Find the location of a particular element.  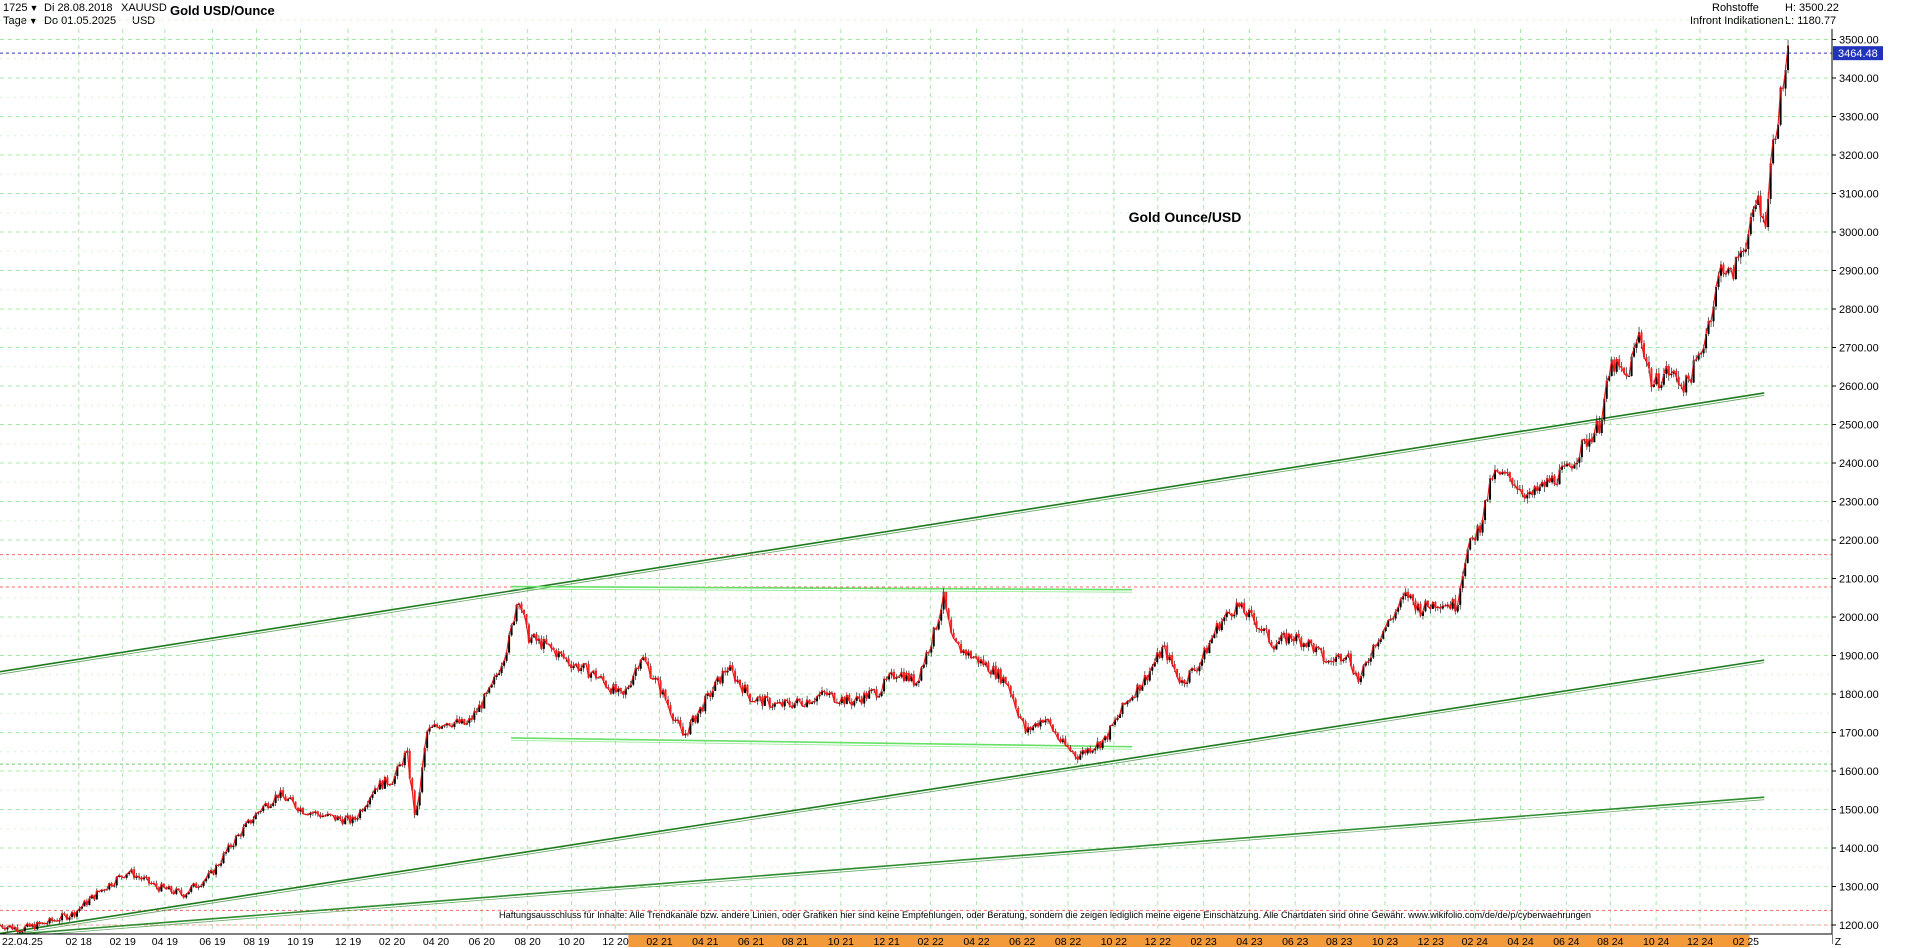

x-tick-label: 04 20 is located at coordinates (436, 942).